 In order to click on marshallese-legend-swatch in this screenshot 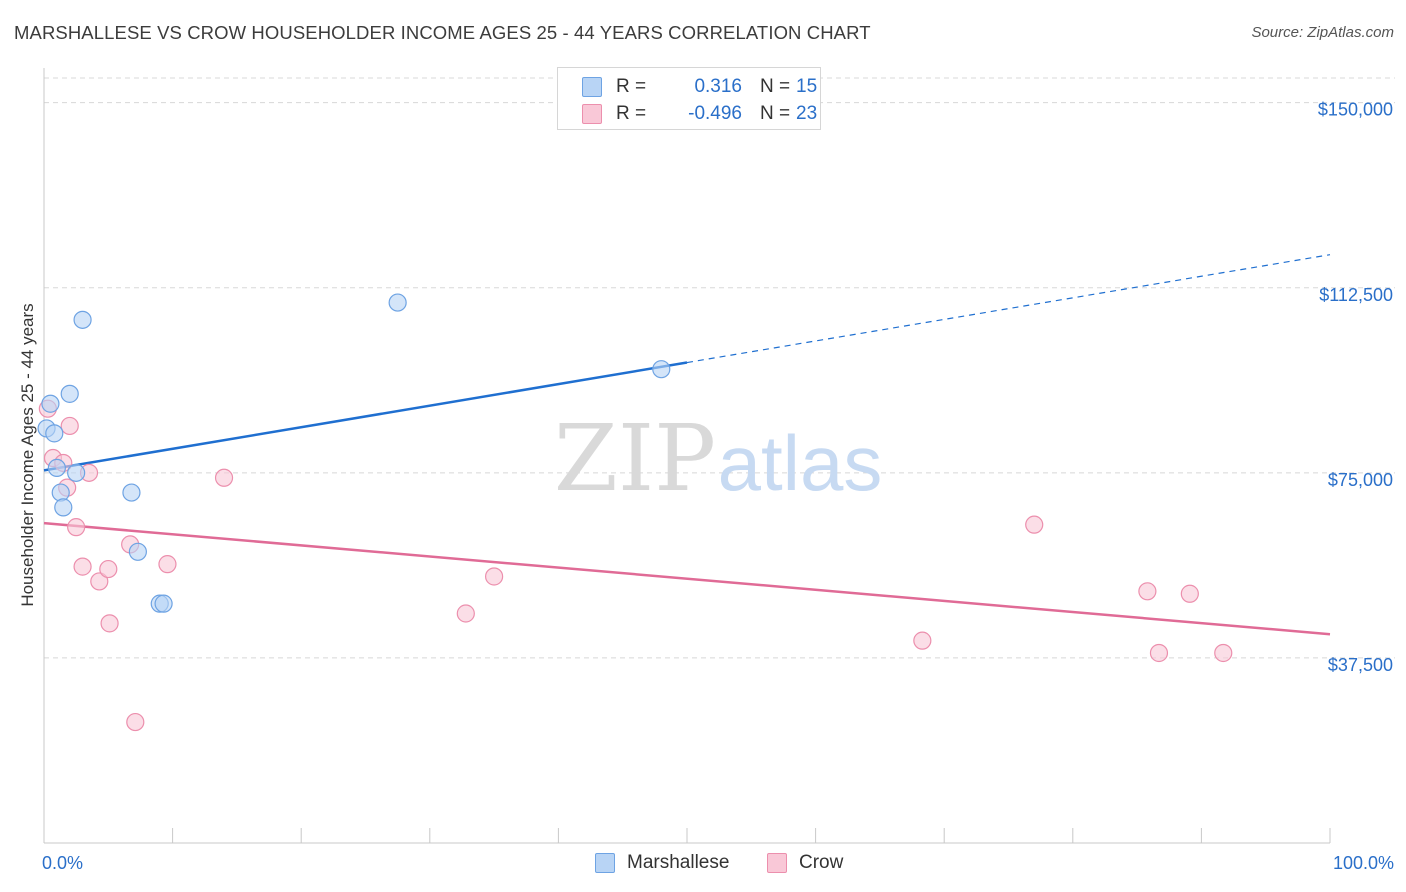, I will do `click(605, 863)`.